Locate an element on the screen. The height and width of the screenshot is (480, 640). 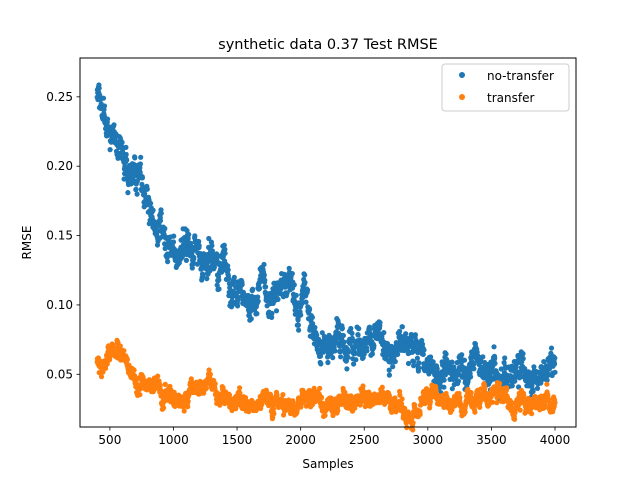
legend-label-no-transfer: no-transfer is located at coordinates (520, 76).